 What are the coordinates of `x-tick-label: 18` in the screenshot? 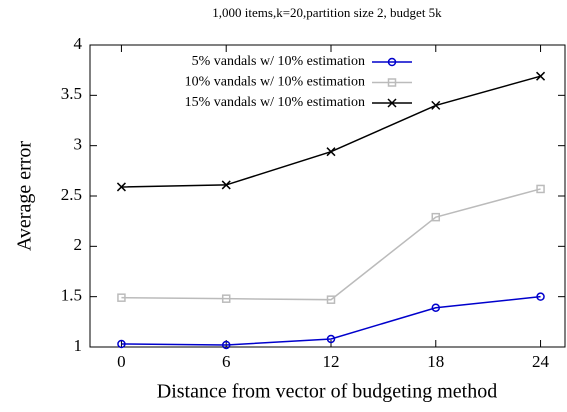 It's located at (435, 361).